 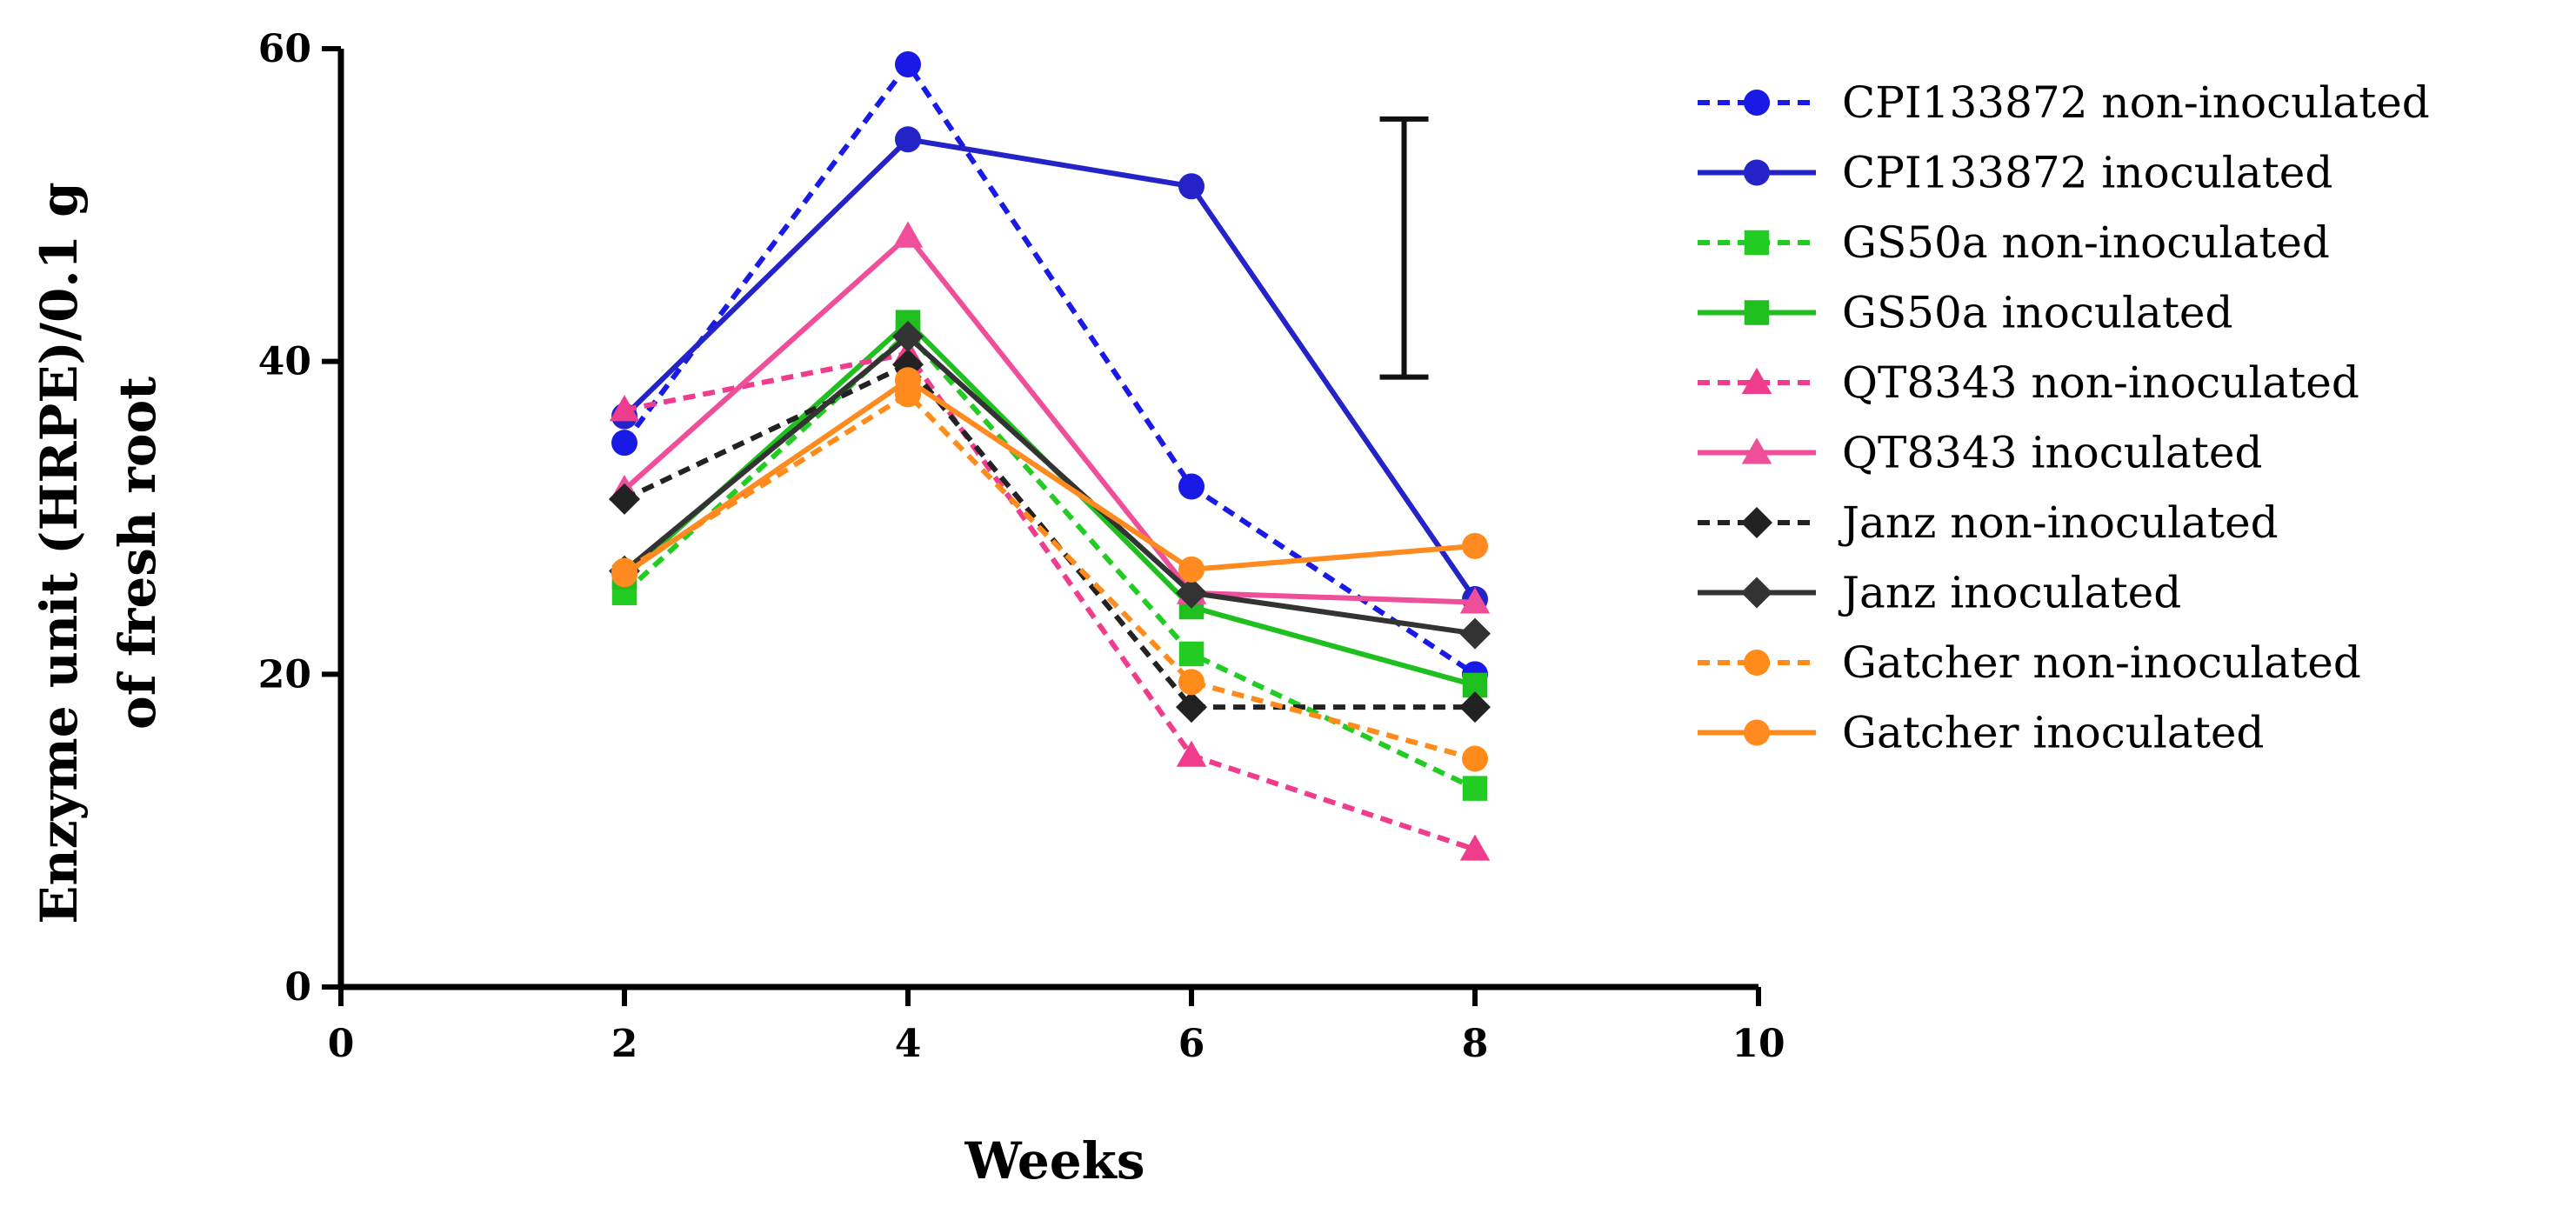 I want to click on legend-entry-8: Gatcher non-inoculated, so click(x=2029, y=662).